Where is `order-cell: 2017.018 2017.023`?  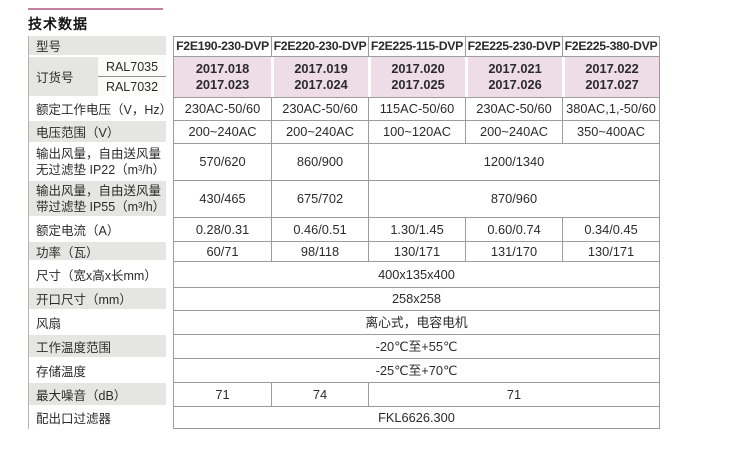
order-cell: 2017.018 2017.023 is located at coordinates (222, 77).